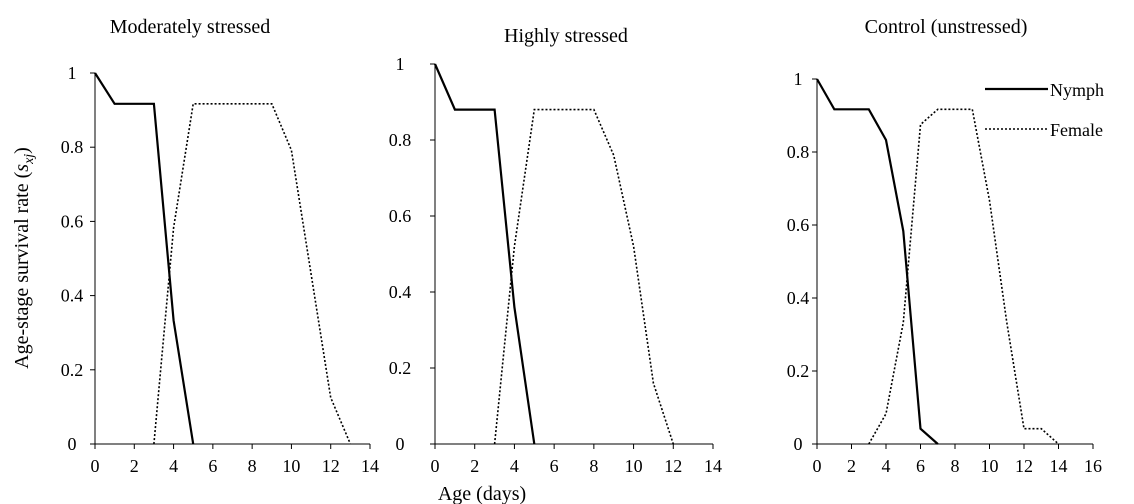  I want to click on x-axis-label: Age (days), so click(482, 493).